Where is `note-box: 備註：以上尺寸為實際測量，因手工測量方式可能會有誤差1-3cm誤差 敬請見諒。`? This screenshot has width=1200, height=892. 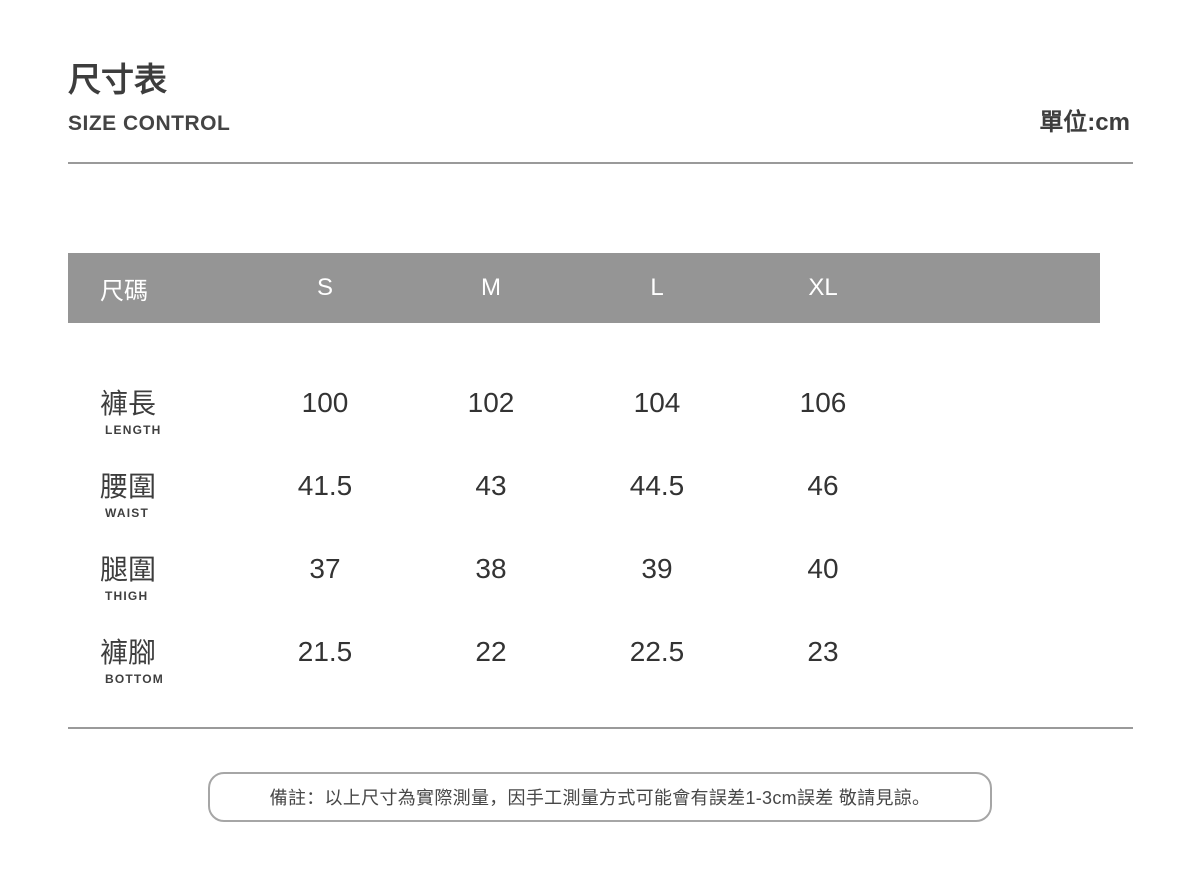
note-box: 備註：以上尺寸為實際測量，因手工測量方式可能會有誤差1-3cm誤差 敬請見諒。 is located at coordinates (600, 797).